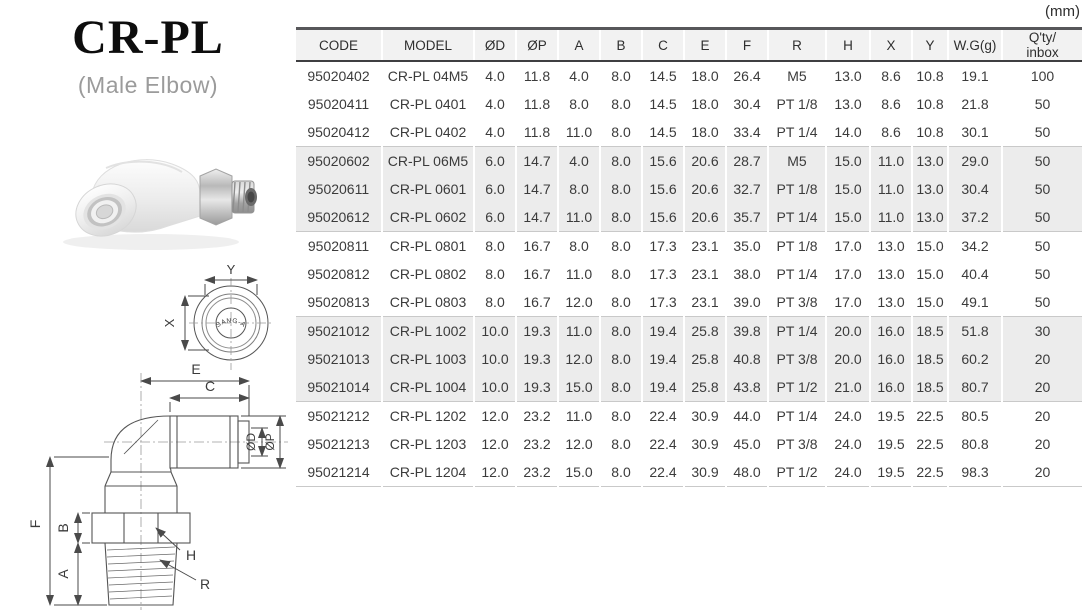 Image resolution: width=1087 pixels, height=613 pixels. Describe the element at coordinates (231, 269) in the screenshot. I see `dim-label-y: Y` at that location.